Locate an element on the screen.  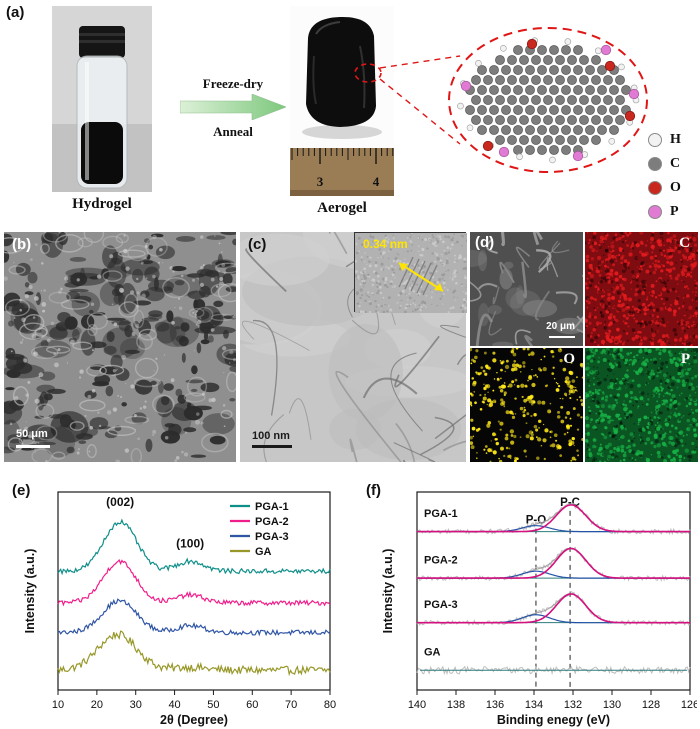
x-tick-label: 80 is located at coordinates (330, 705).